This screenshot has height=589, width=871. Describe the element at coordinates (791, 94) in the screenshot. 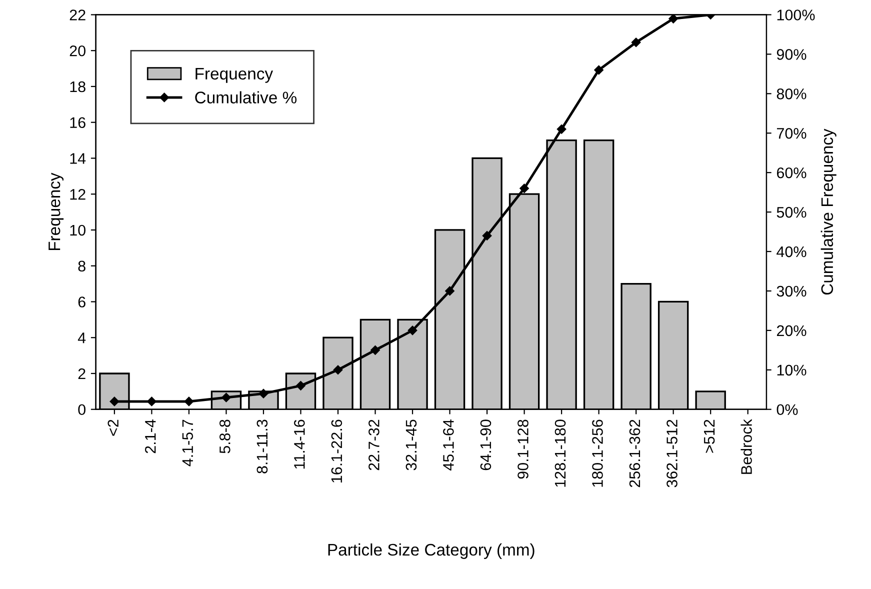

I see `y2-tick-label: 80%` at that location.